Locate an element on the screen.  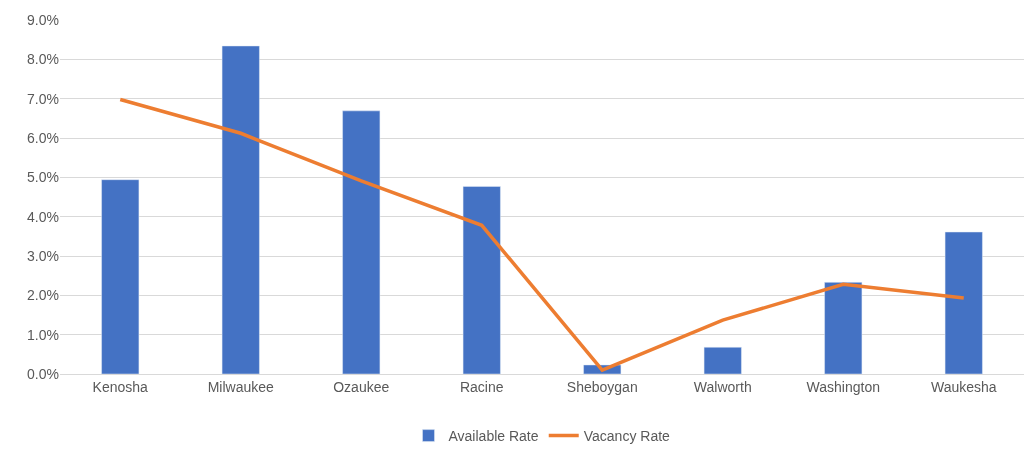
x-tick-label: Kenosha is located at coordinates (120, 386).